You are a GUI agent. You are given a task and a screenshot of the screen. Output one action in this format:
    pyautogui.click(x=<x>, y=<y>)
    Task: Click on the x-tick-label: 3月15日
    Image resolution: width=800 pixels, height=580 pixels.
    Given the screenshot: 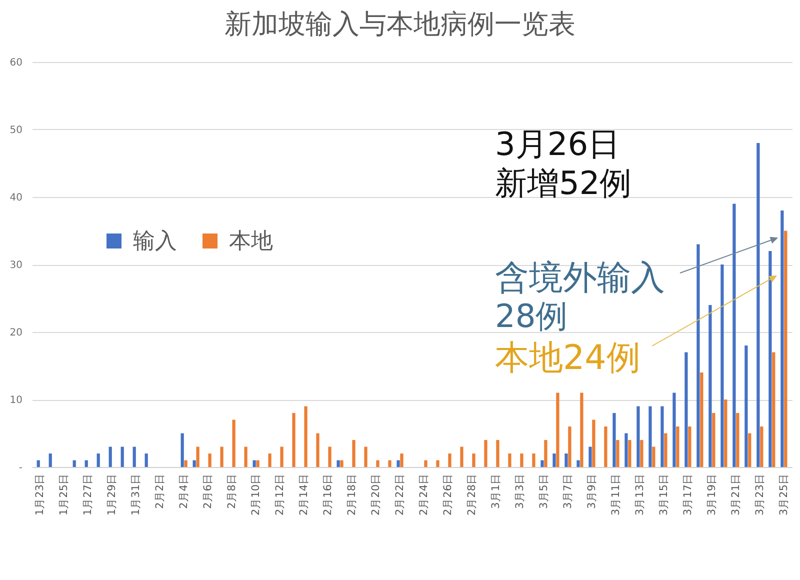 What is the action you would take?
    pyautogui.click(x=664, y=495)
    